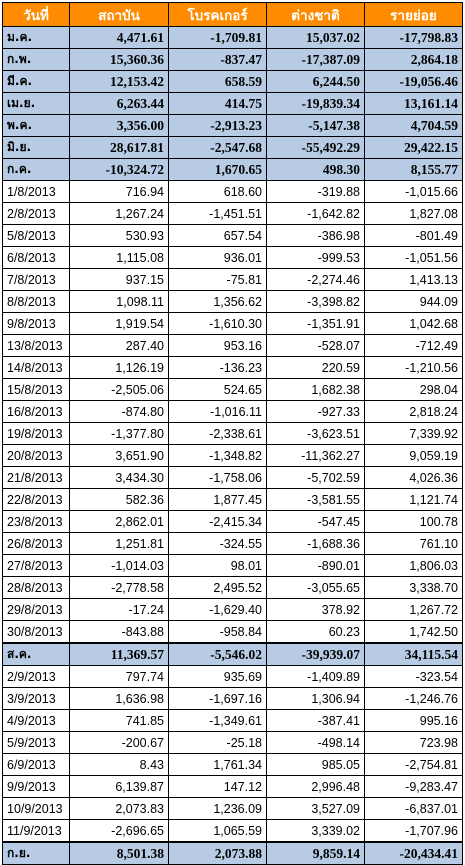 The height and width of the screenshot is (865, 465). I want to click on cell-retail: -323.54, so click(413, 676).